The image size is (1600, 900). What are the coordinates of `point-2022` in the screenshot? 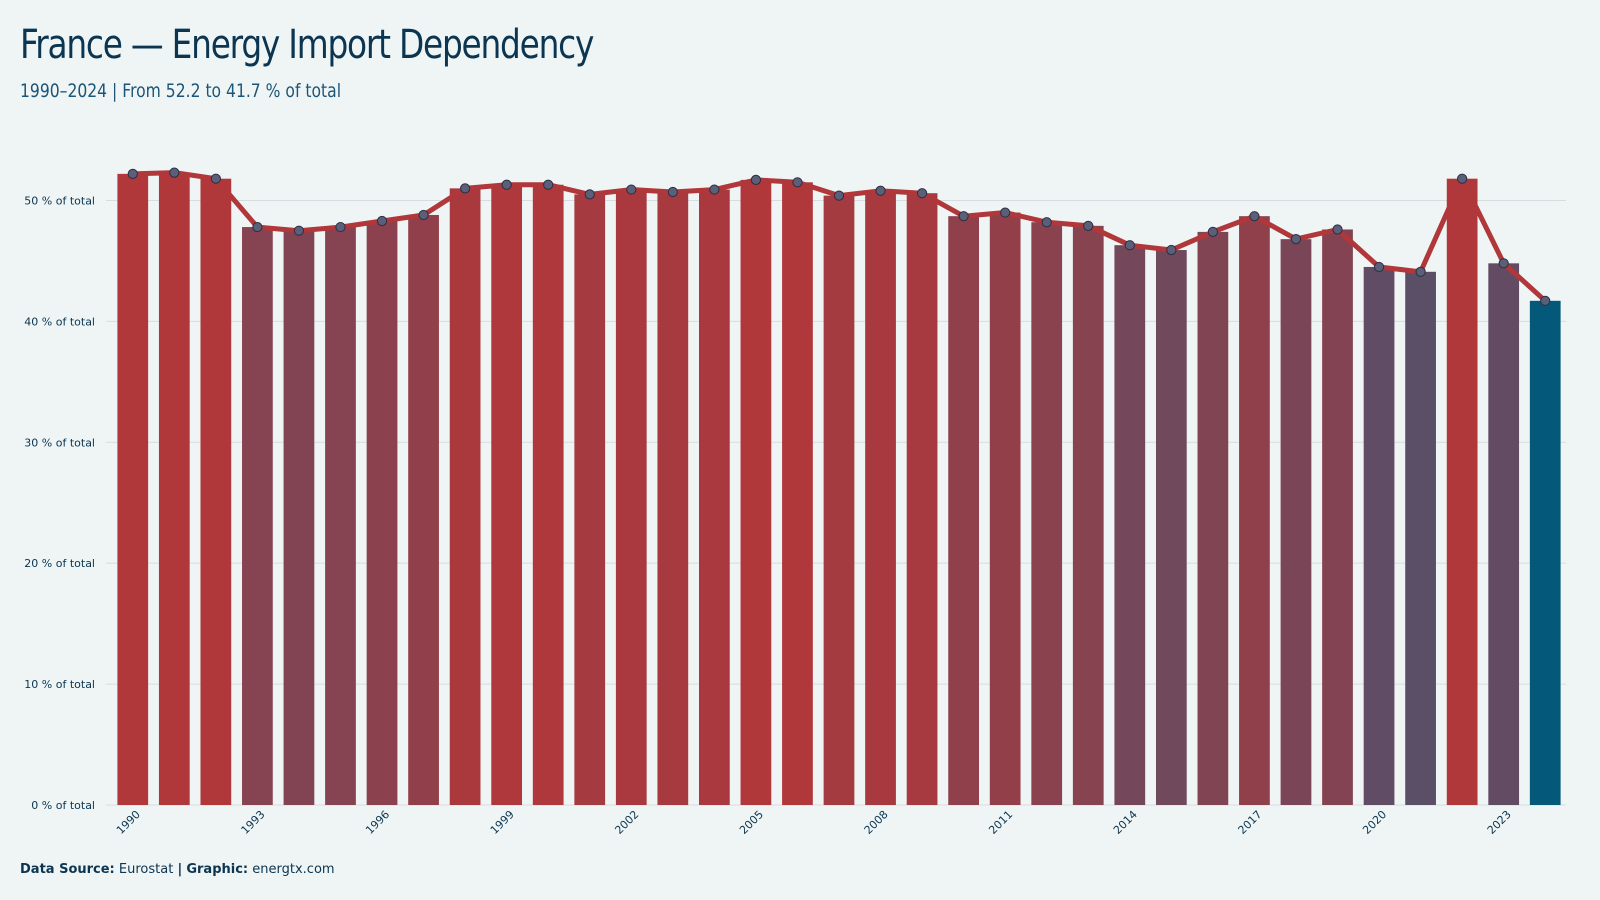 It's located at (1462, 178).